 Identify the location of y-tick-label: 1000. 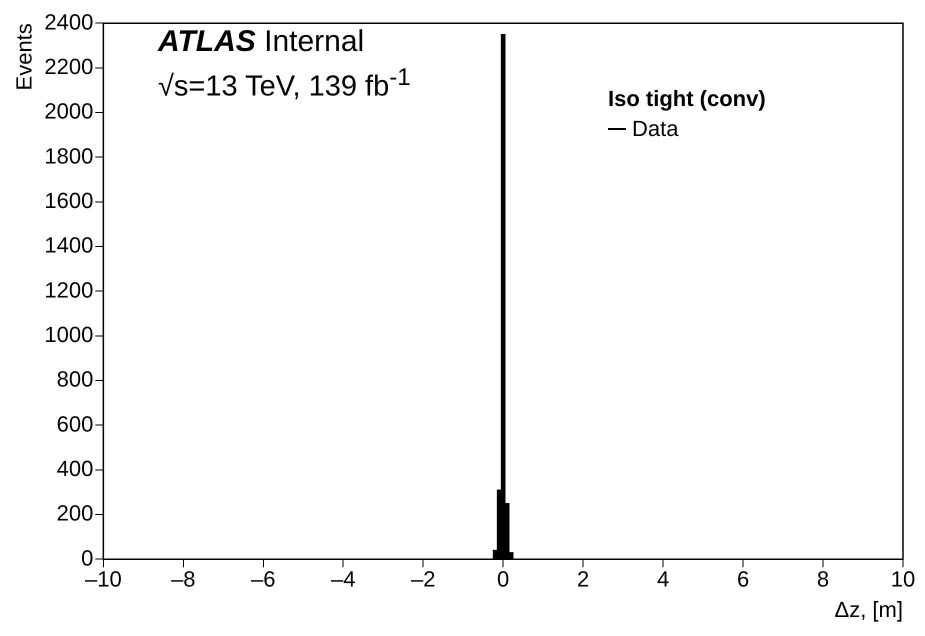
(69, 334).